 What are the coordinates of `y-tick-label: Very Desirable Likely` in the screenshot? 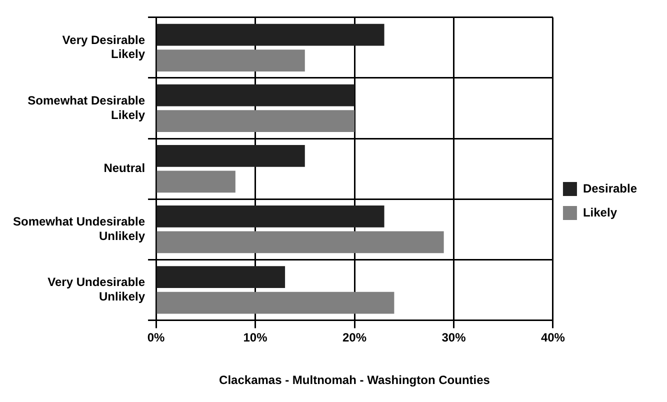 It's located at (104, 47).